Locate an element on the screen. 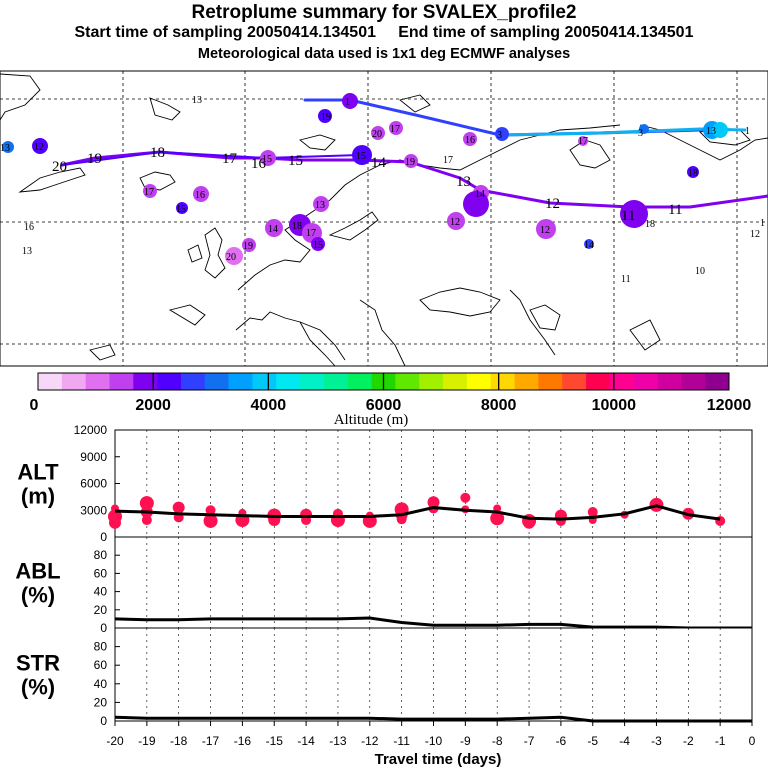 The image size is (768, 768). abl-line is located at coordinates (433, 623).